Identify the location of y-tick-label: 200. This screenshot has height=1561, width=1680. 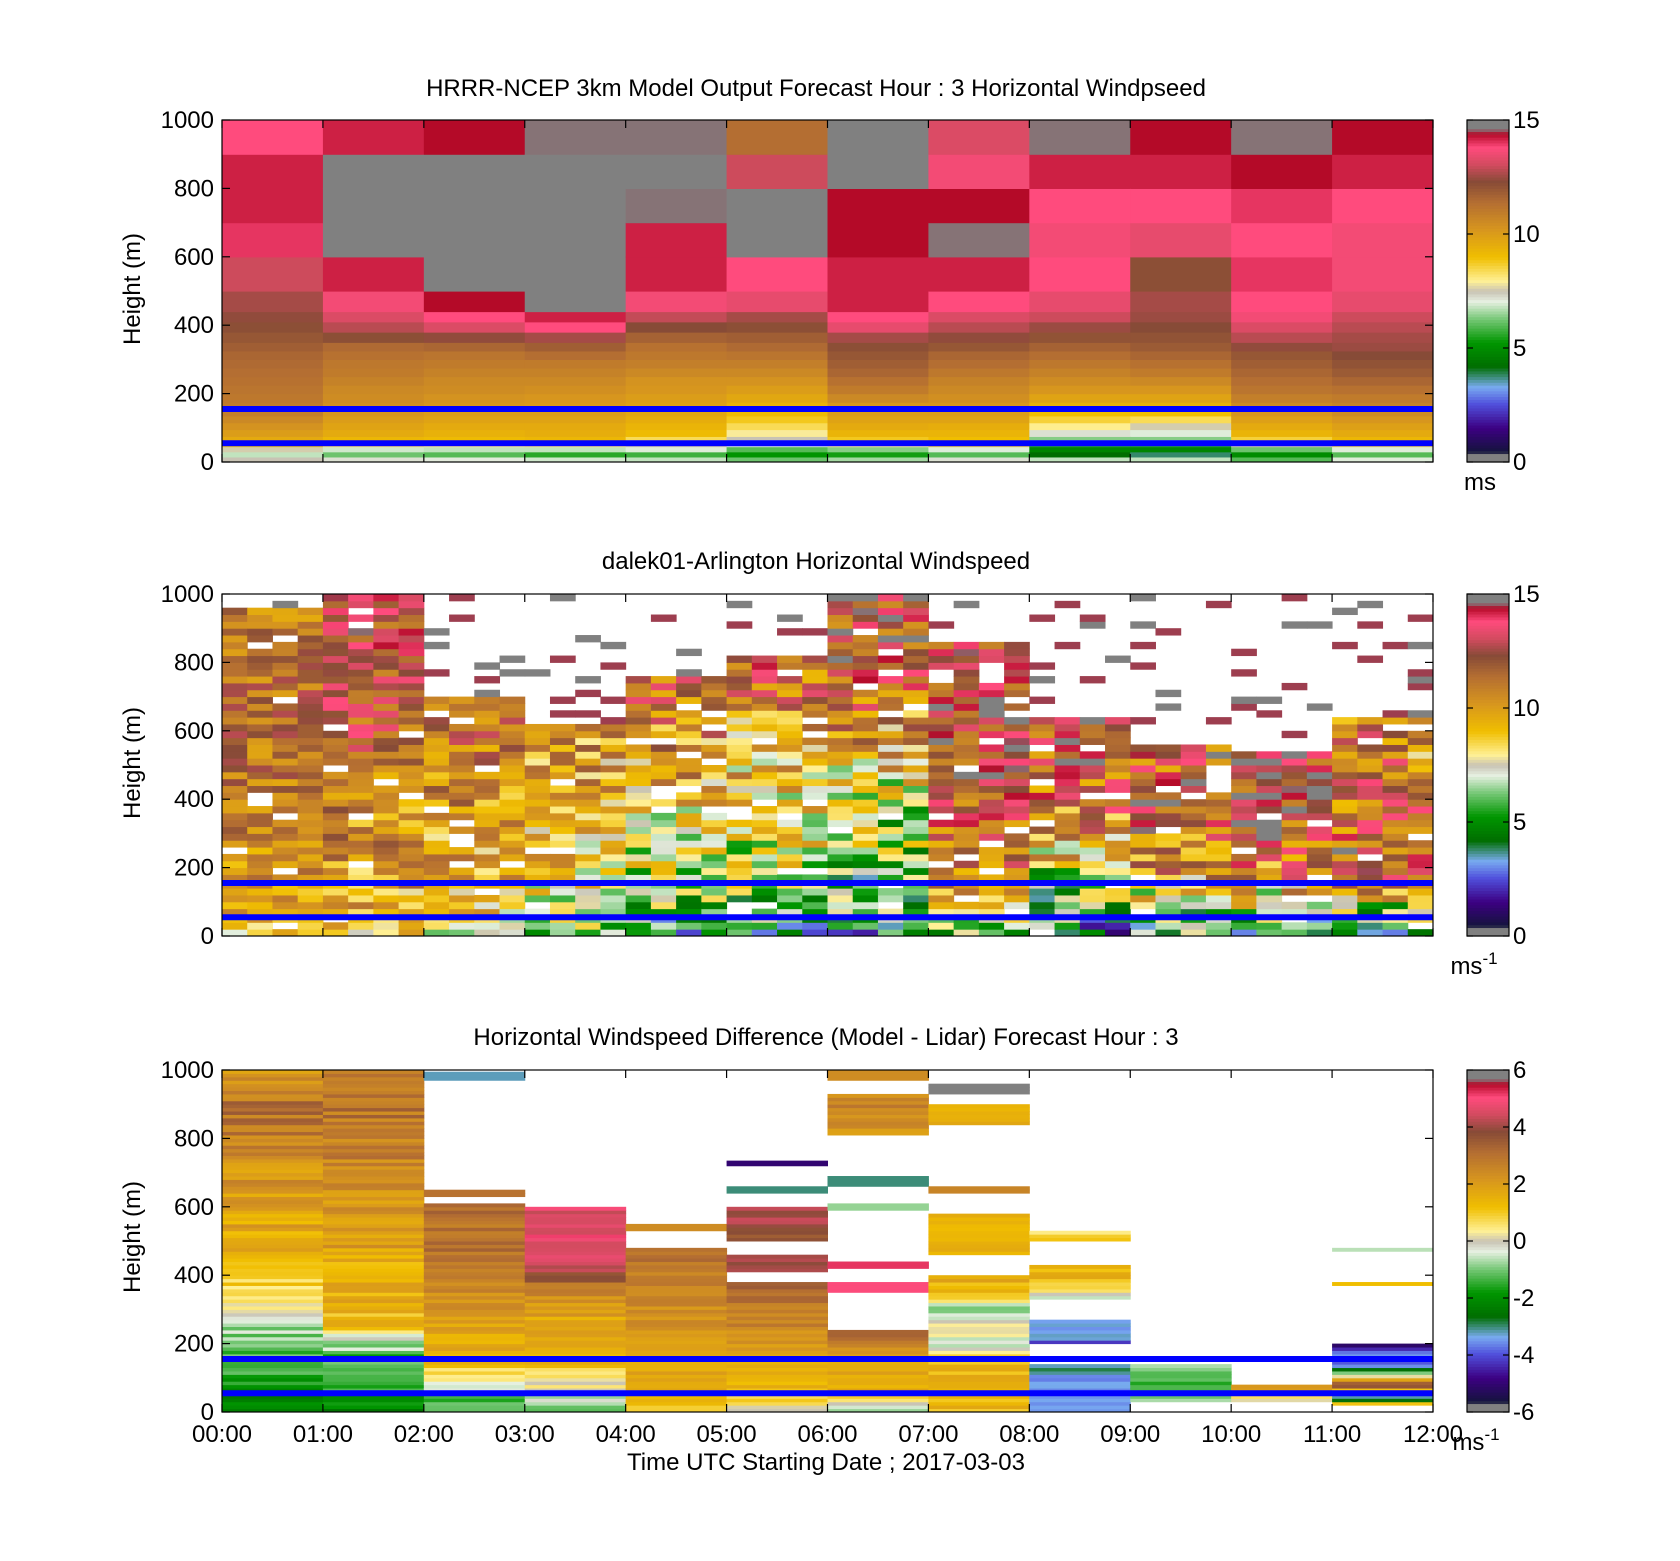
(194, 868).